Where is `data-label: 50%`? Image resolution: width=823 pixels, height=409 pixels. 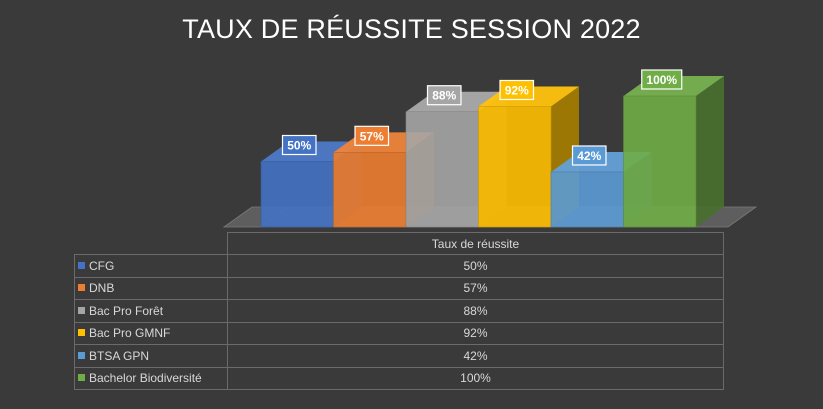 data-label: 50% is located at coordinates (299, 146).